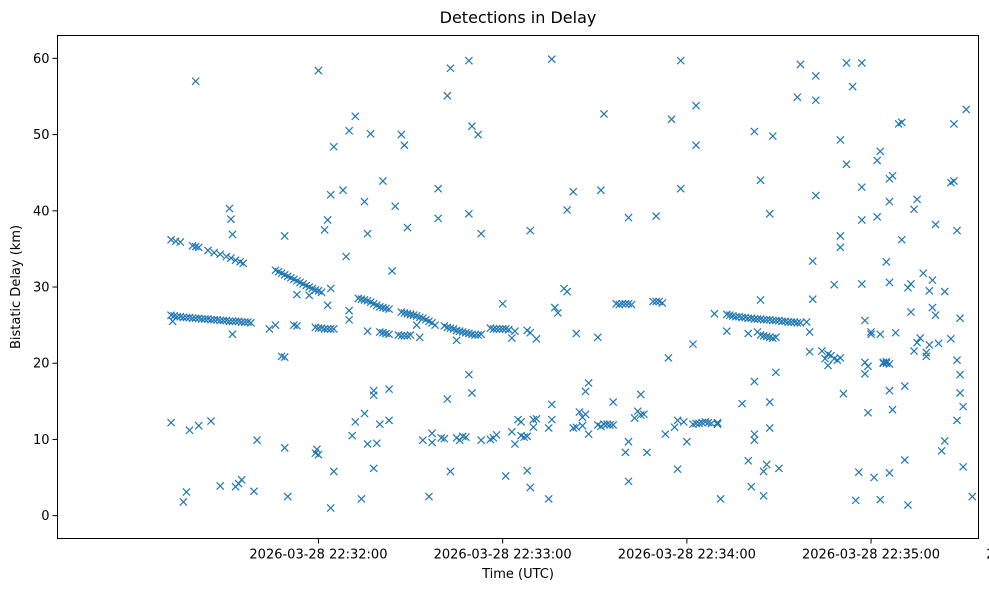 This screenshot has width=989, height=590. Describe the element at coordinates (503, 555) in the screenshot. I see `x-tick-label: 2026-03-28 22:33:00` at that location.